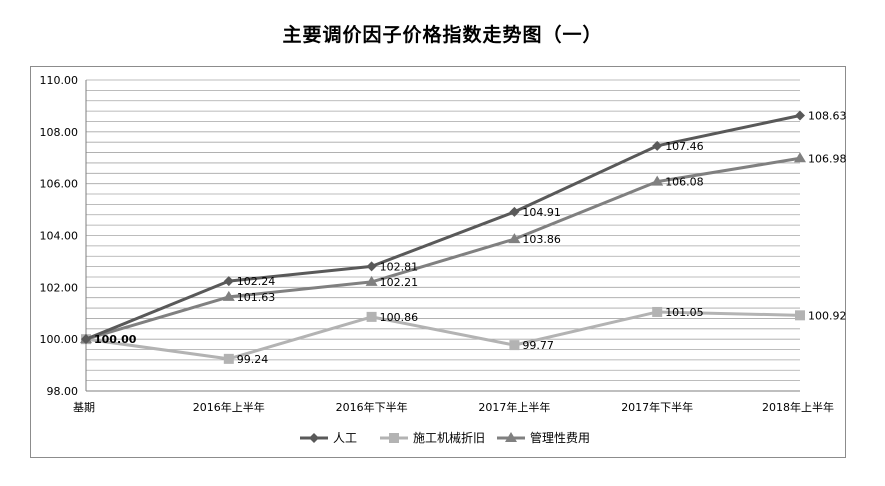  What do you see at coordinates (59, 287) in the screenshot?
I see `y-tick-label: 102.00` at bounding box center [59, 287].